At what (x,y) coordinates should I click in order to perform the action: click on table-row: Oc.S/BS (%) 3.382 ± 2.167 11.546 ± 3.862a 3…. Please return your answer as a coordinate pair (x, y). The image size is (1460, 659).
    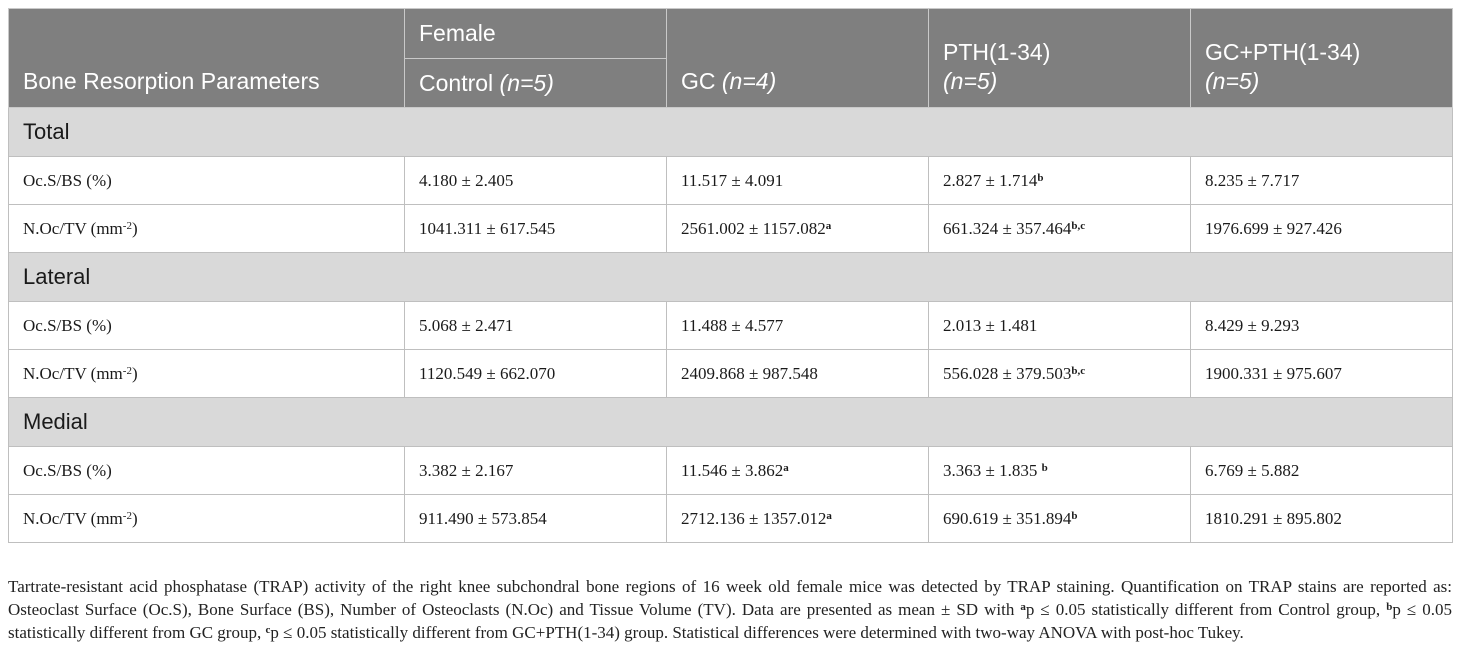
    Looking at the image, I should click on (730, 470).